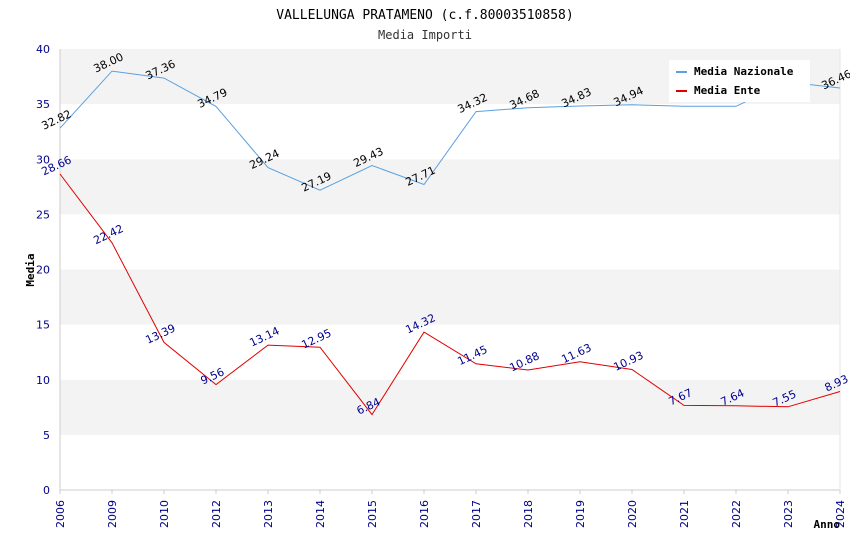 Image resolution: width=850 pixels, height=550 pixels. Describe the element at coordinates (424, 514) in the screenshot. I see `x-tick-label: 2016` at that location.